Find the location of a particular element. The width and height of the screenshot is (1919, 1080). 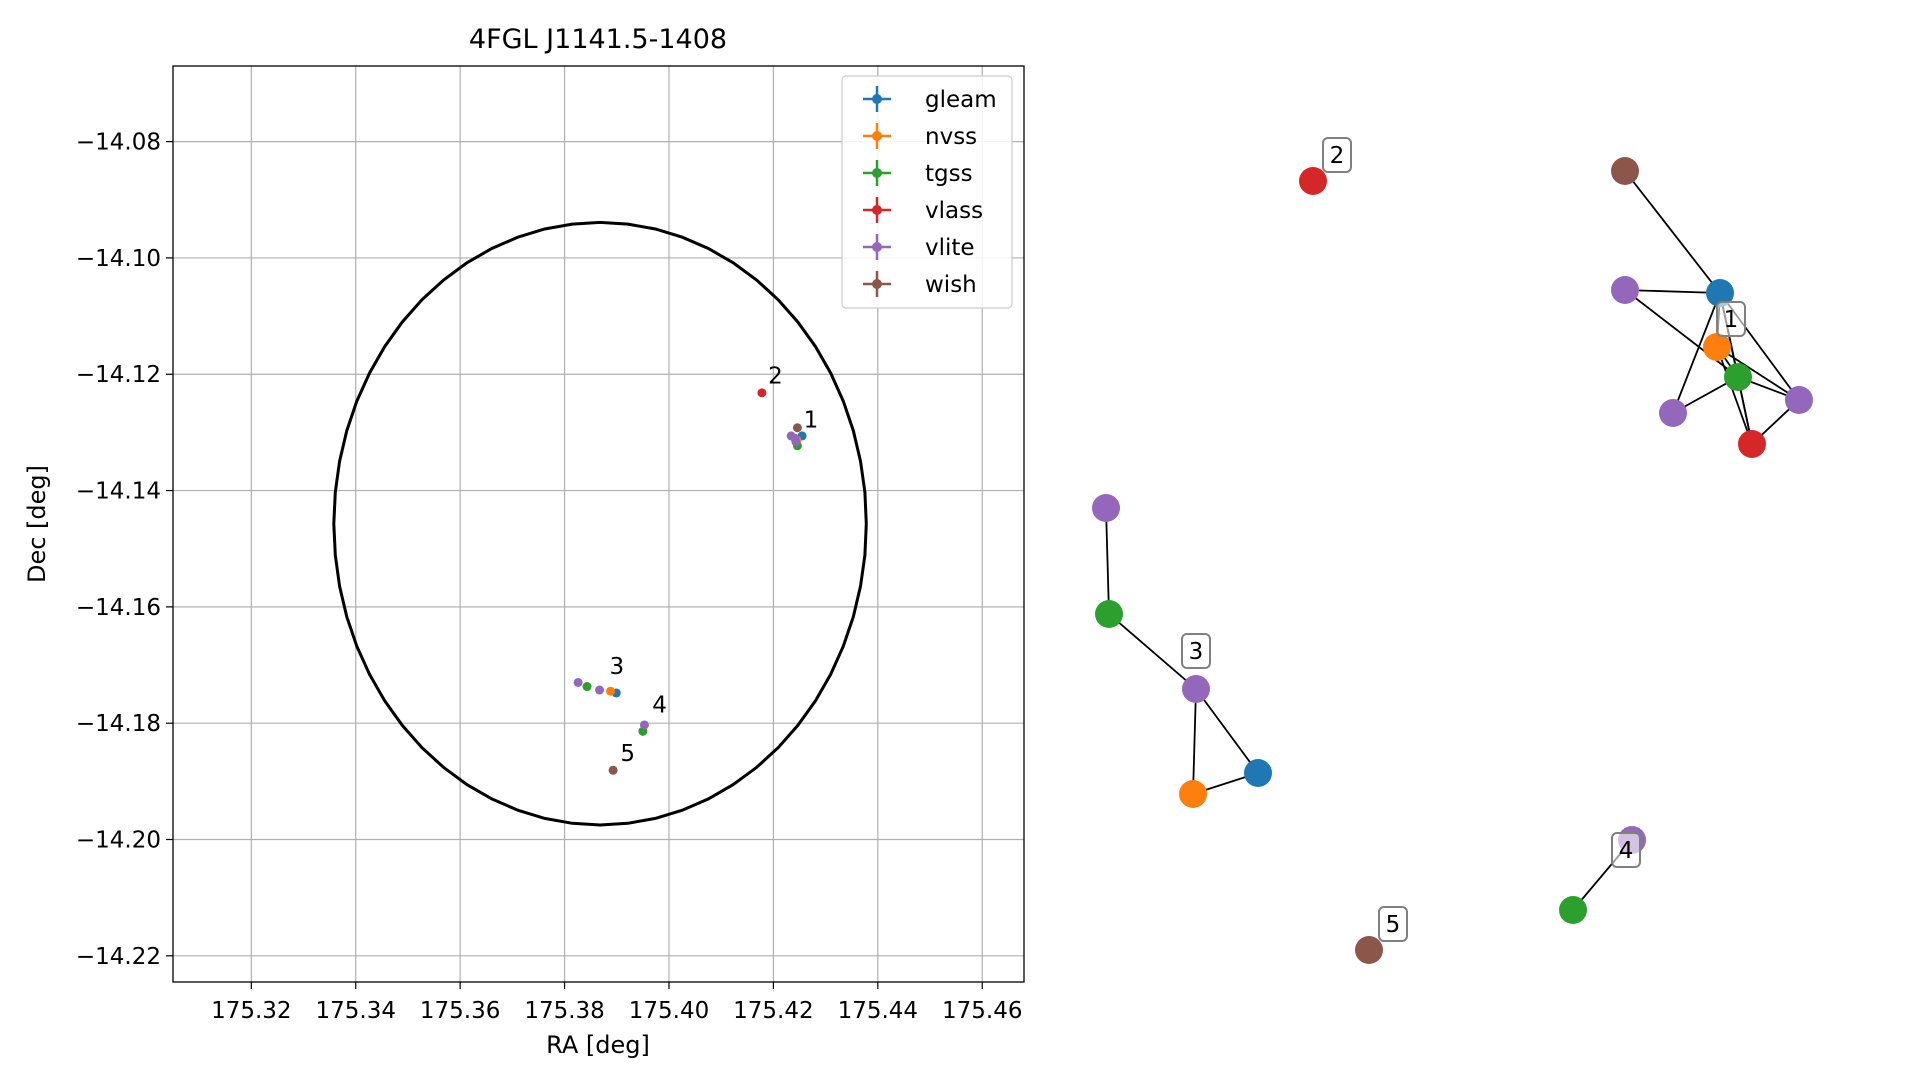

cluster-label-text: 1 is located at coordinates (1731, 320).